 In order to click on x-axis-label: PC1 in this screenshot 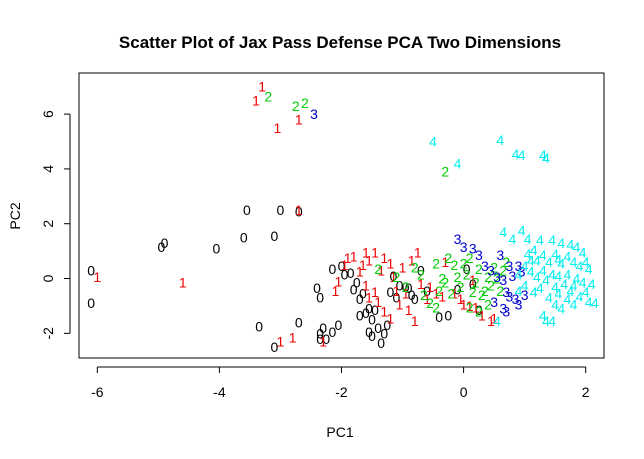, I will do `click(339, 432)`.